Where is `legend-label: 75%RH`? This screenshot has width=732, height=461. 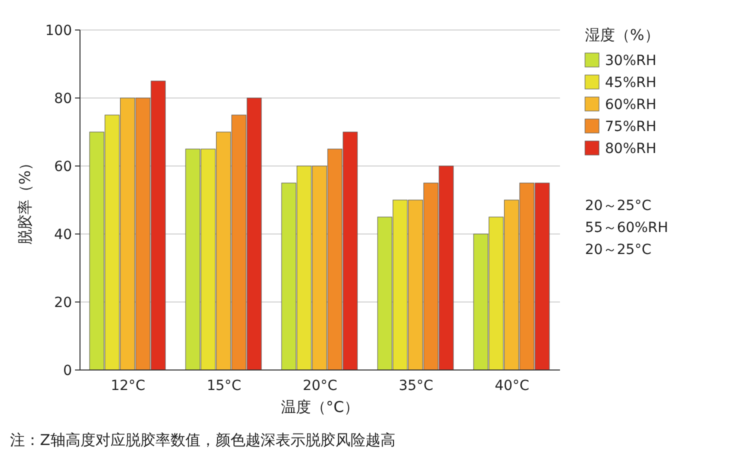
legend-label: 75%RH is located at coordinates (630, 127).